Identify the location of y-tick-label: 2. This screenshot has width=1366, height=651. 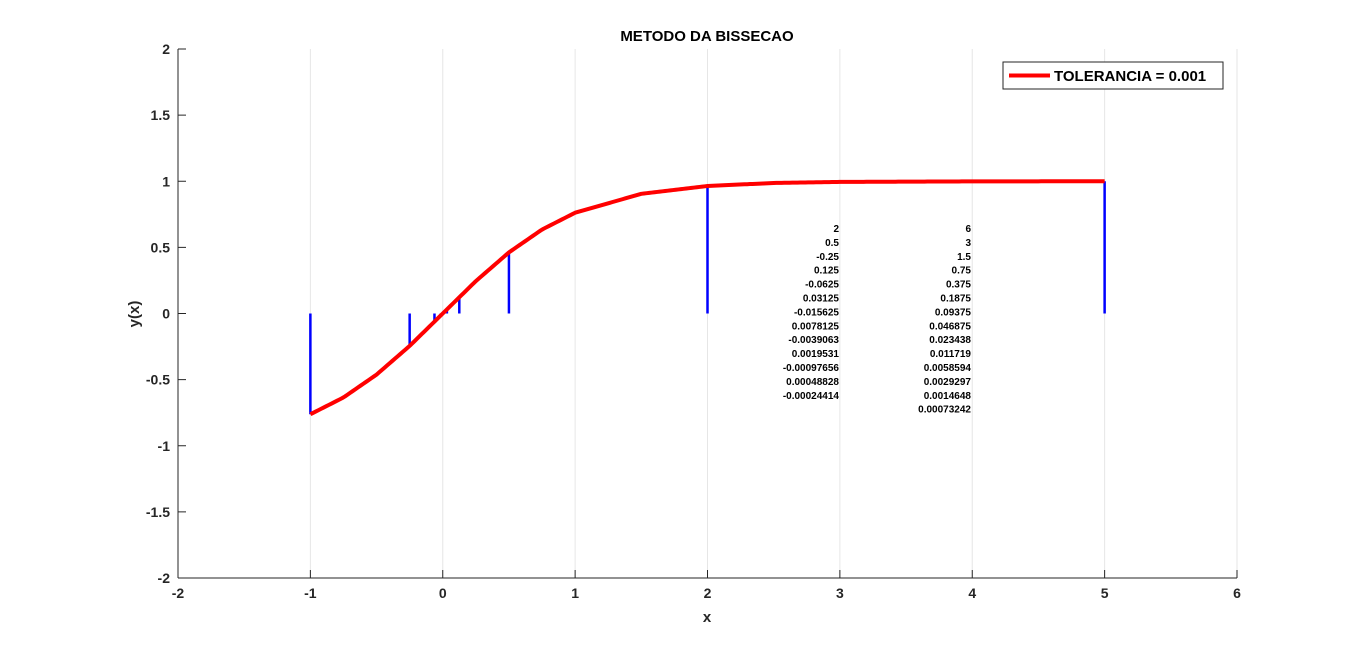
(166, 49).